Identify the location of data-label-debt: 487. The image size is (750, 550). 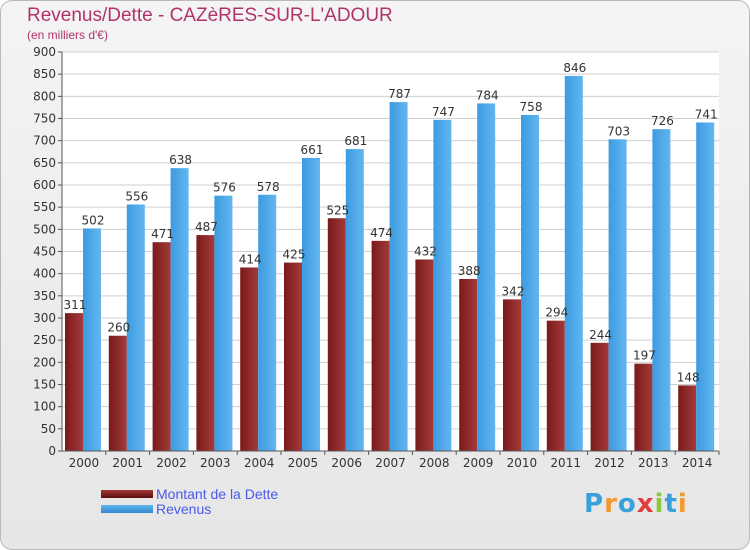
(206, 227).